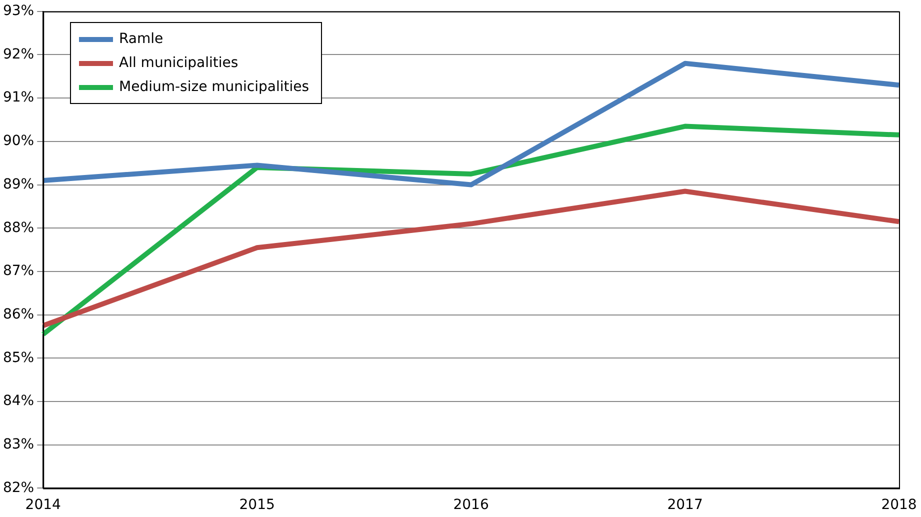 This screenshot has width=921, height=517. Describe the element at coordinates (899, 505) in the screenshot. I see `x-tick-label: 2018` at that location.